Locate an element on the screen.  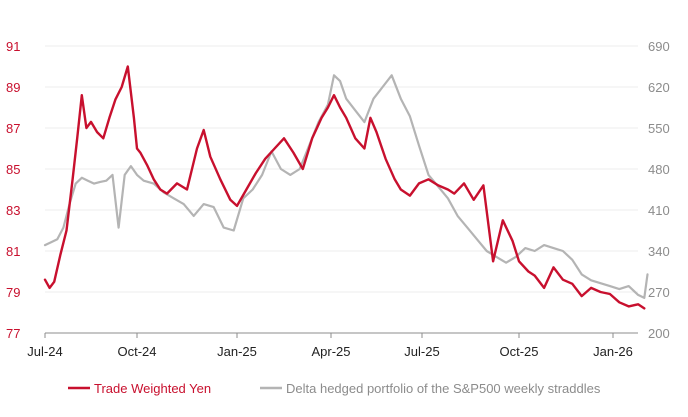
left-tick-label-85: 85 is located at coordinates (13, 169).